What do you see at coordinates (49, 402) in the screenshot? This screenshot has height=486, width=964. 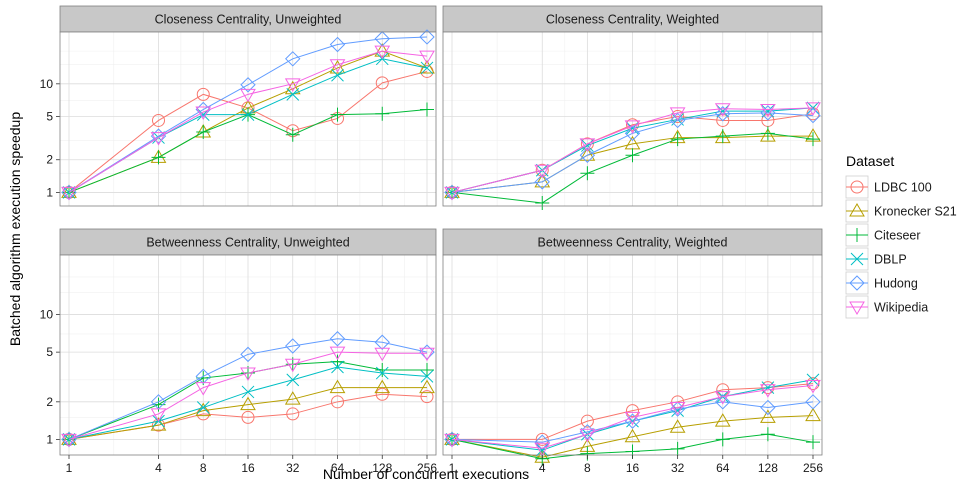 I see `y-tick-label: 2` at bounding box center [49, 402].